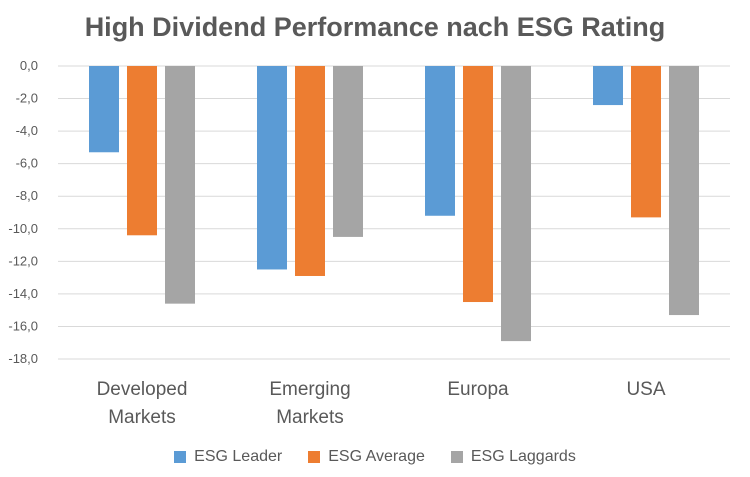 The width and height of the screenshot is (750, 477). I want to click on y-tick-label: -12,0, so click(23, 260).